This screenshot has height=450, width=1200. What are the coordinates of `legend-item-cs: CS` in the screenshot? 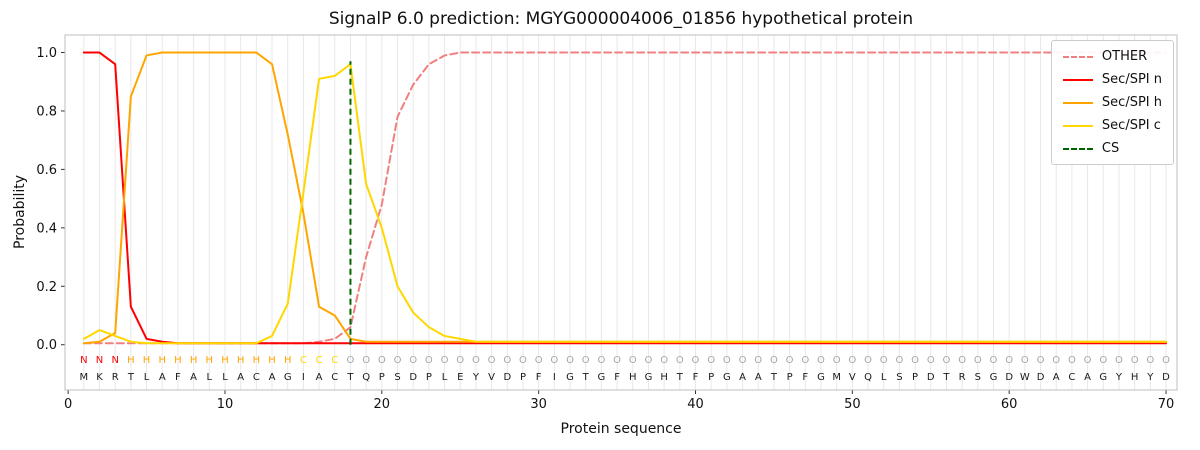 It's located at (1112, 148).